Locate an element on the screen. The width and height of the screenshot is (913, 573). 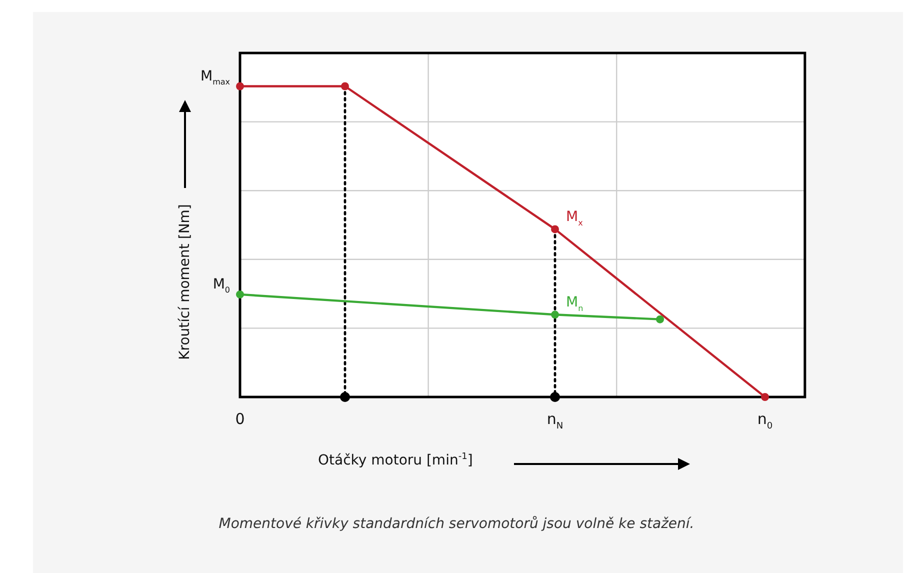
x-tick-label: 0 is located at coordinates (240, 419).